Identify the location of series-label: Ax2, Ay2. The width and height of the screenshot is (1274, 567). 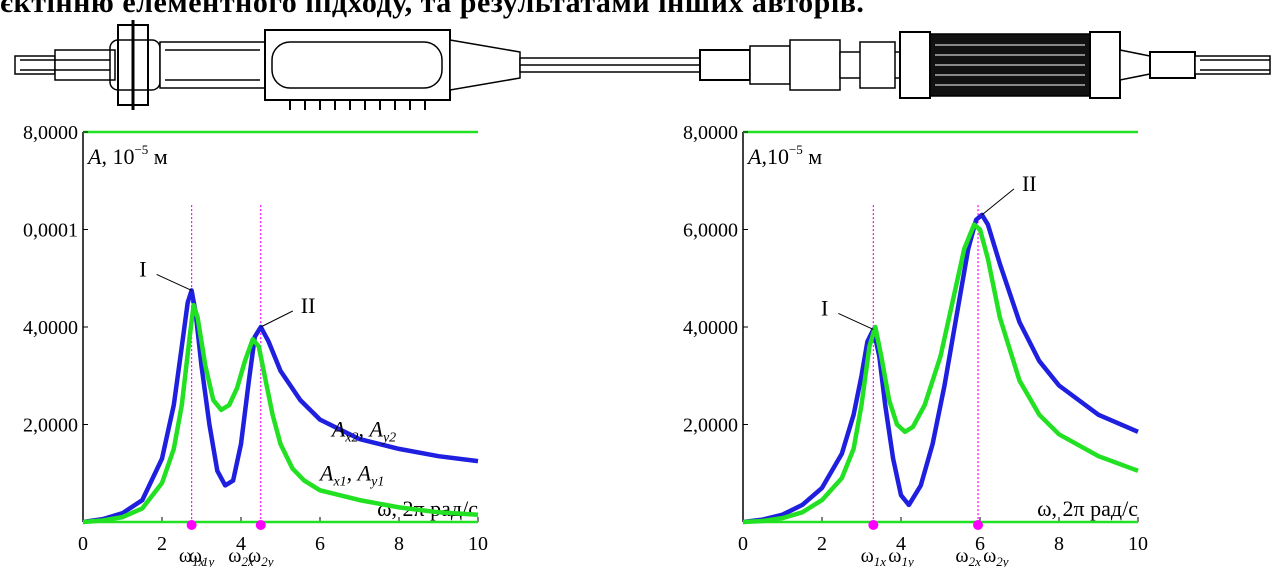
(363, 431).